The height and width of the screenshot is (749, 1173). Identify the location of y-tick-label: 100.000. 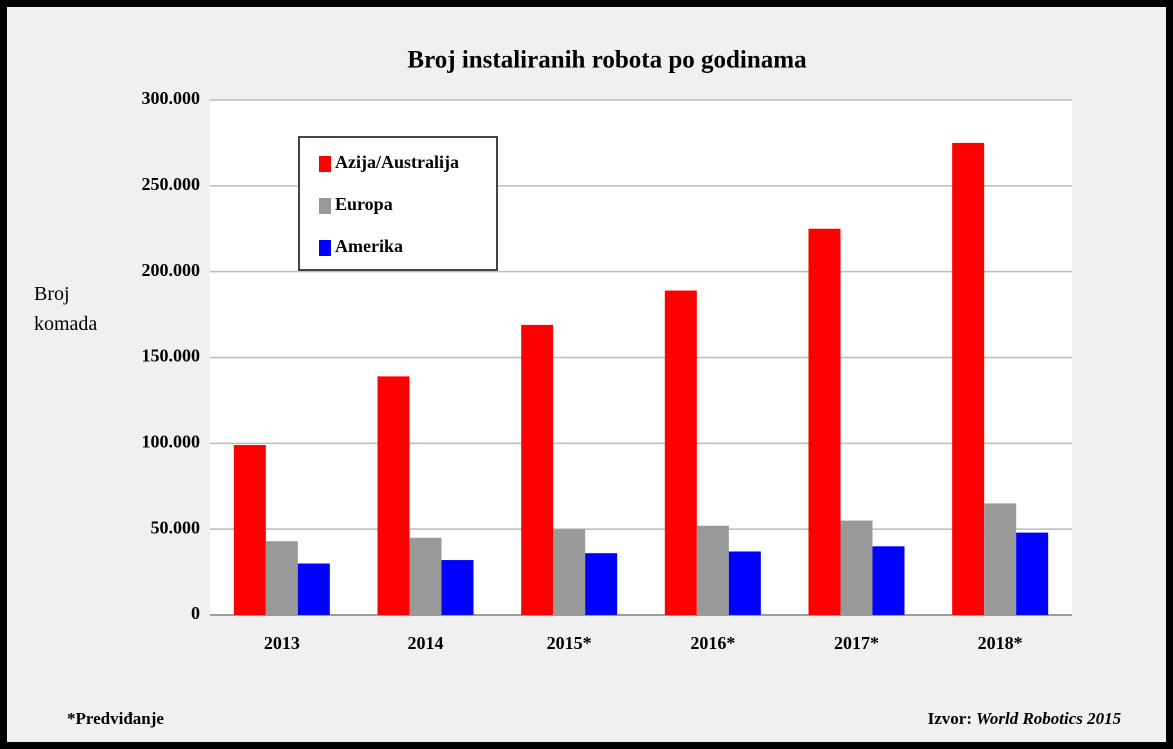
(171, 441).